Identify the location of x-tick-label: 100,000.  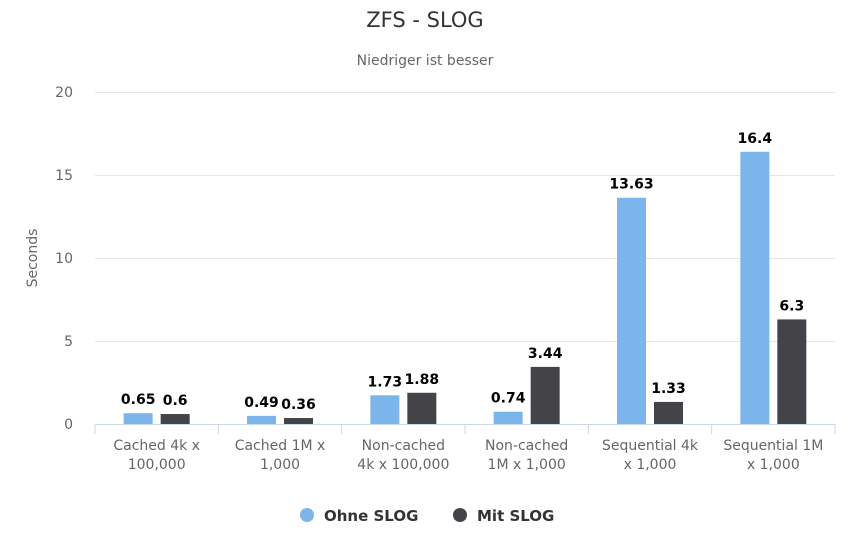
(157, 465).